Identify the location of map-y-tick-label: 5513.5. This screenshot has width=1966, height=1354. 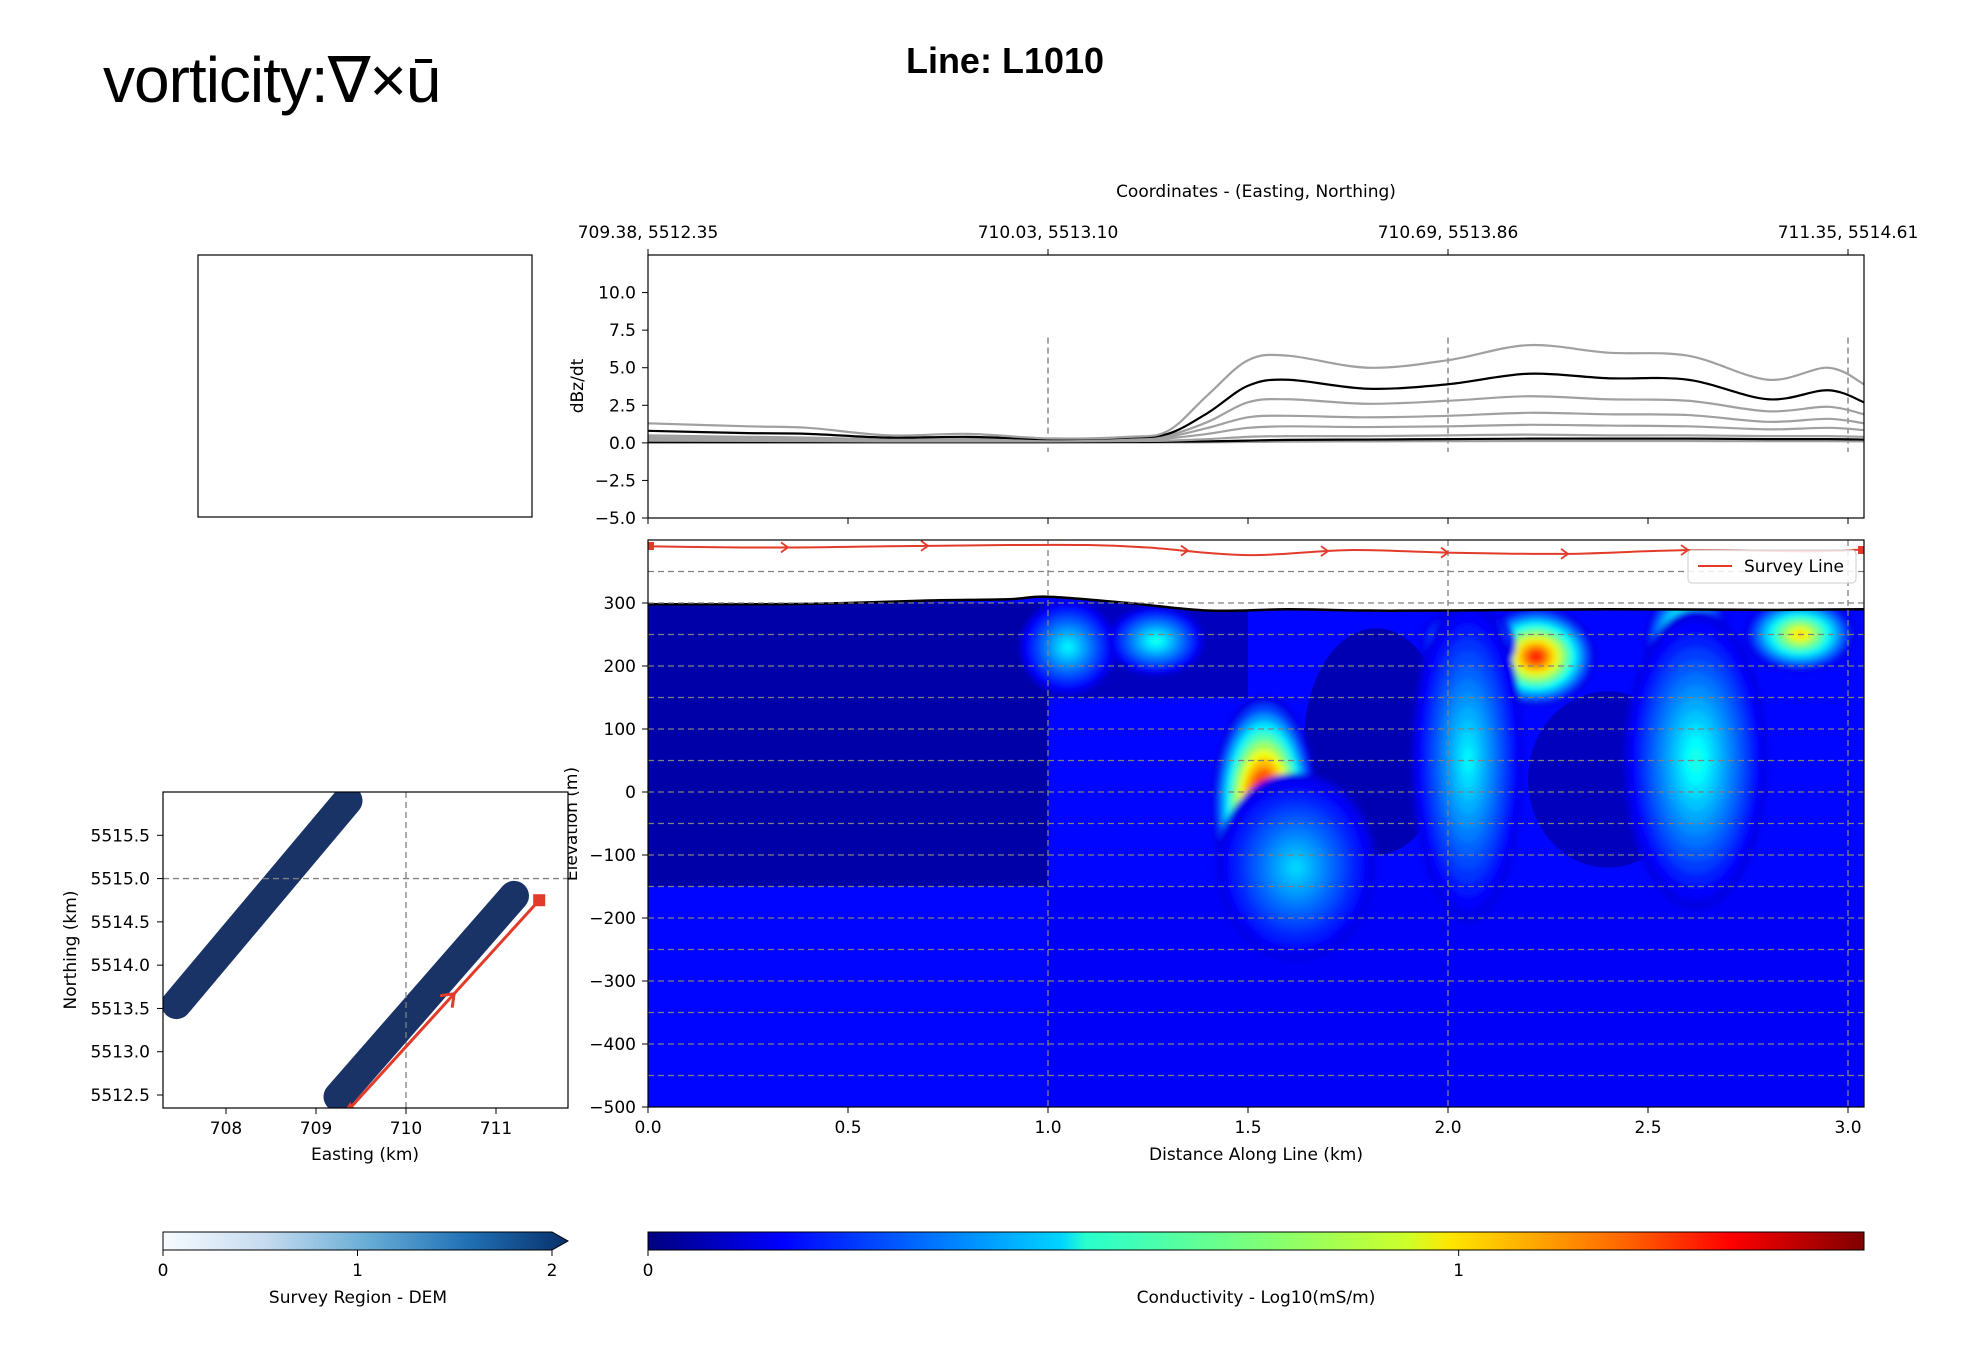
(120, 1009).